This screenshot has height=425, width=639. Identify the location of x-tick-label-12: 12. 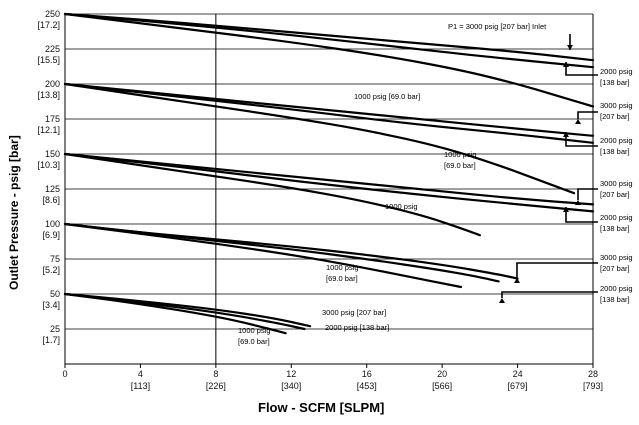
(291, 374).